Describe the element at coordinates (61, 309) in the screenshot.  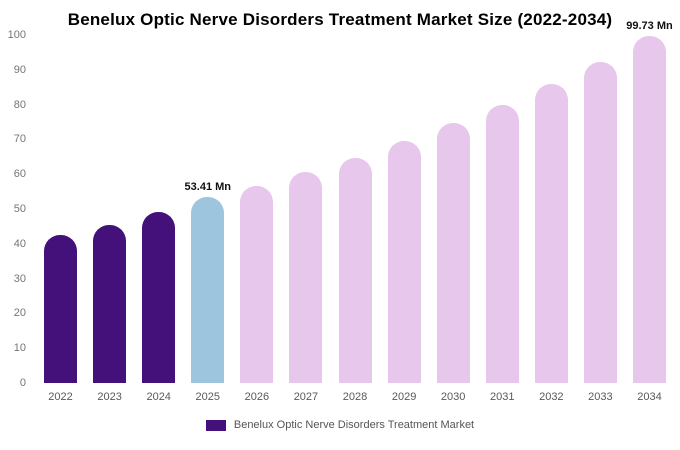
I see `bar-2022` at that location.